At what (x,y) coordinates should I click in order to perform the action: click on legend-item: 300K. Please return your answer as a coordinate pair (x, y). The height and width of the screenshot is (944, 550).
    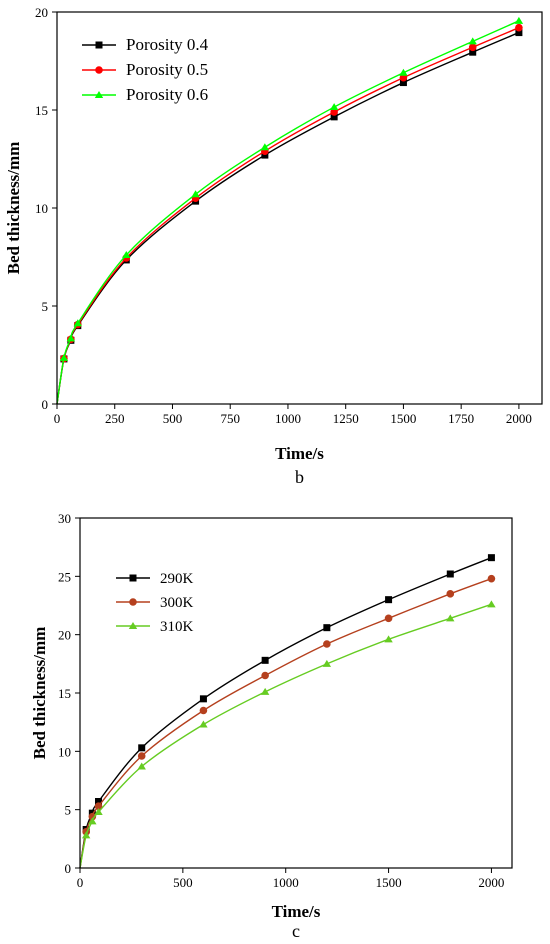
    Looking at the image, I should click on (155, 603).